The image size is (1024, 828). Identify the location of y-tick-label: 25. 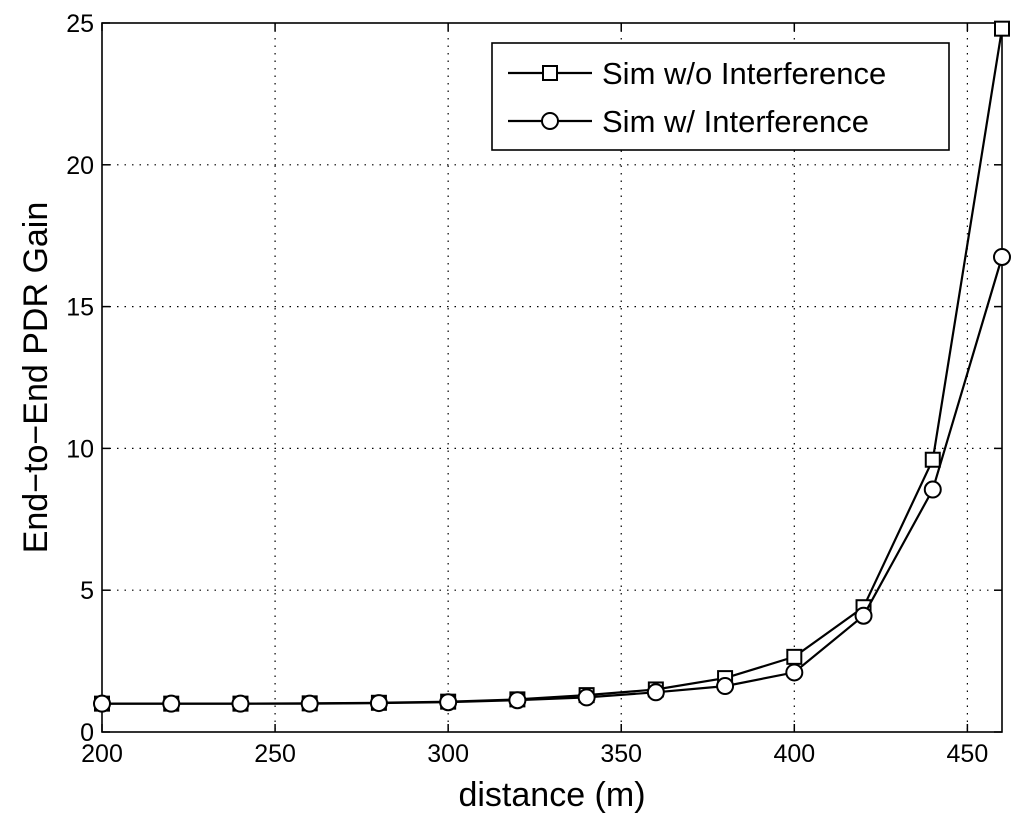
(80, 24).